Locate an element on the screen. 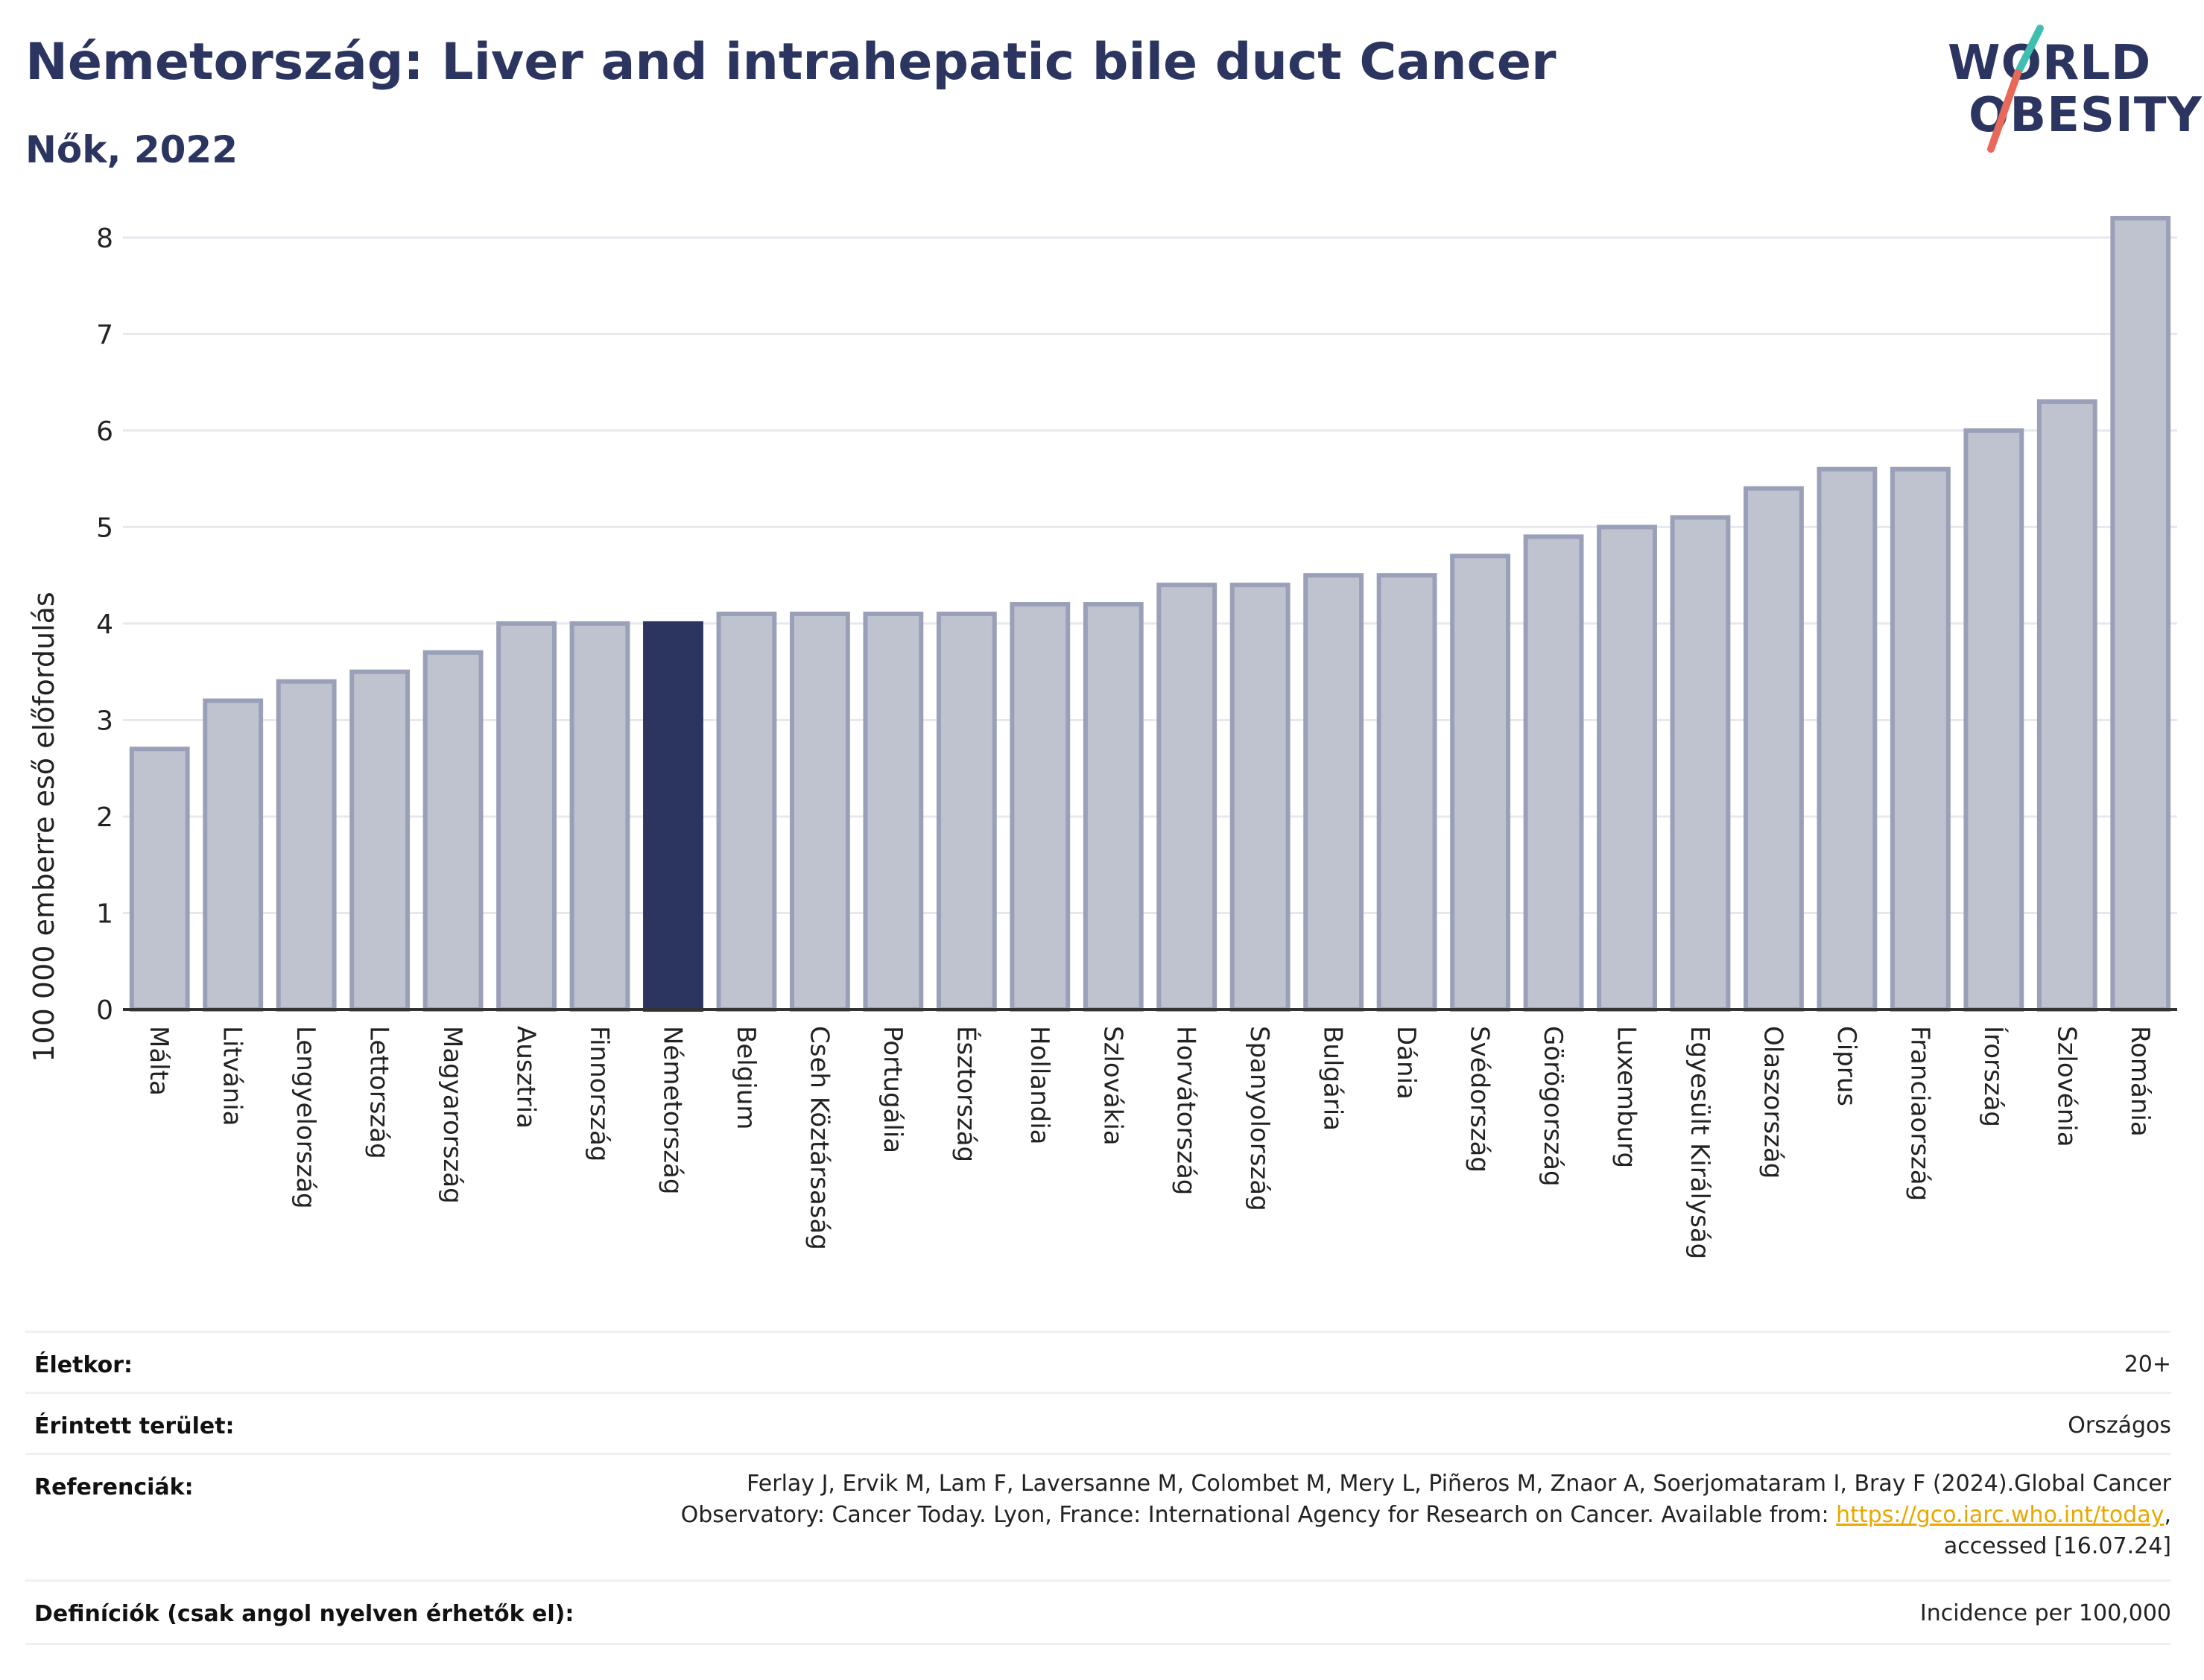 The width and height of the screenshot is (2204, 1680). x-tick-label: Románia is located at coordinates (2140, 1081).